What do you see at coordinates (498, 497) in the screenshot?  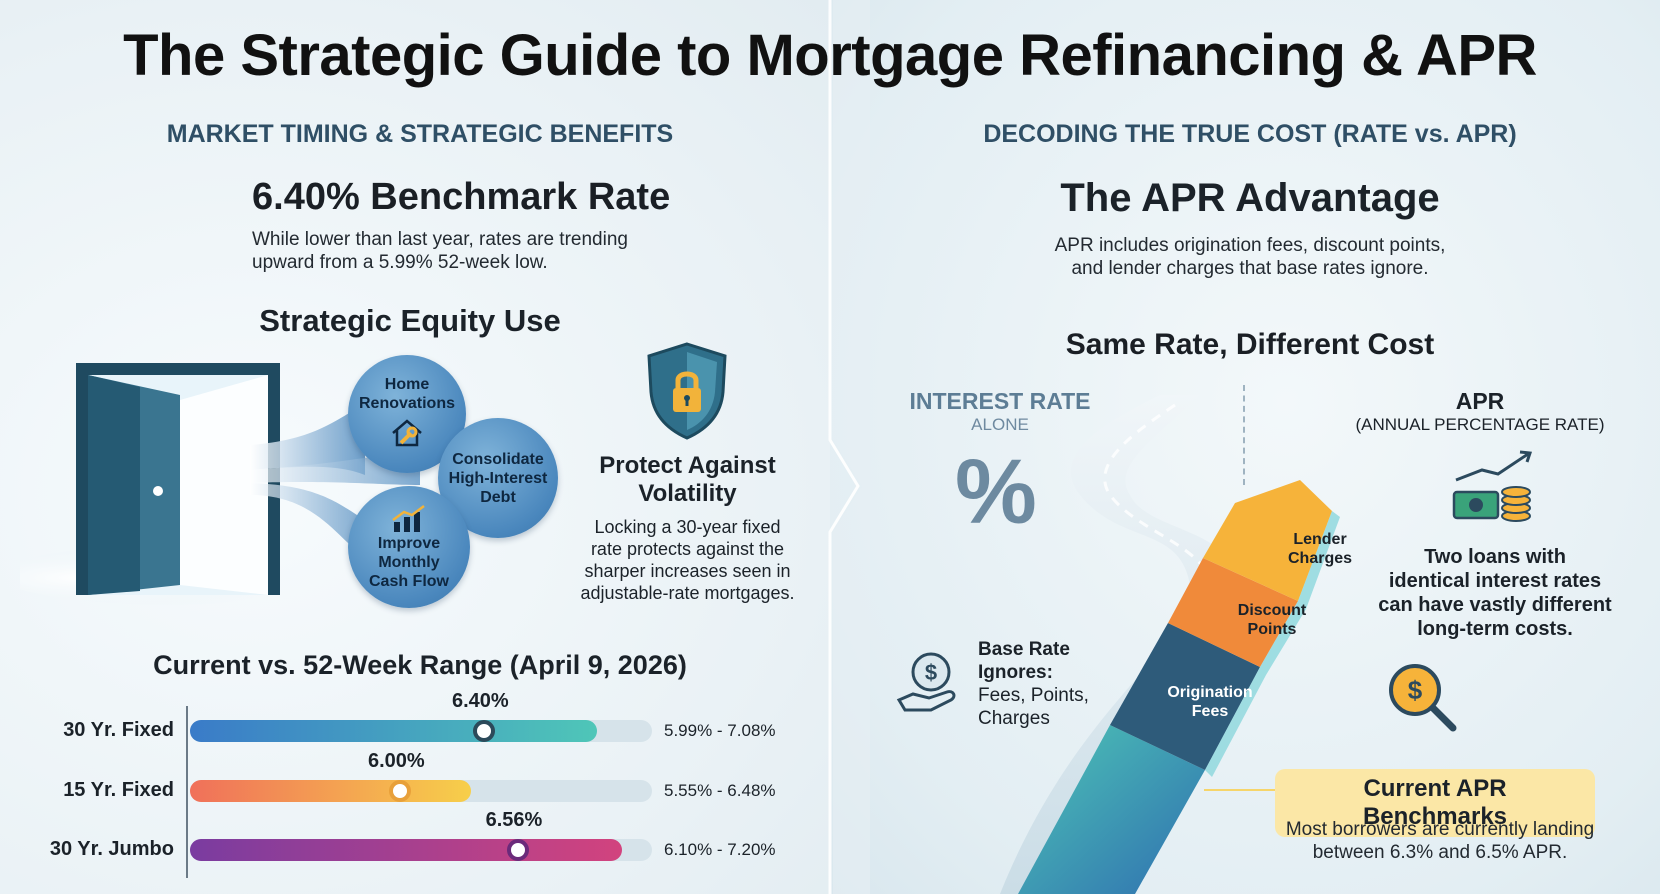 I see `bubble-label: Debt` at bounding box center [498, 497].